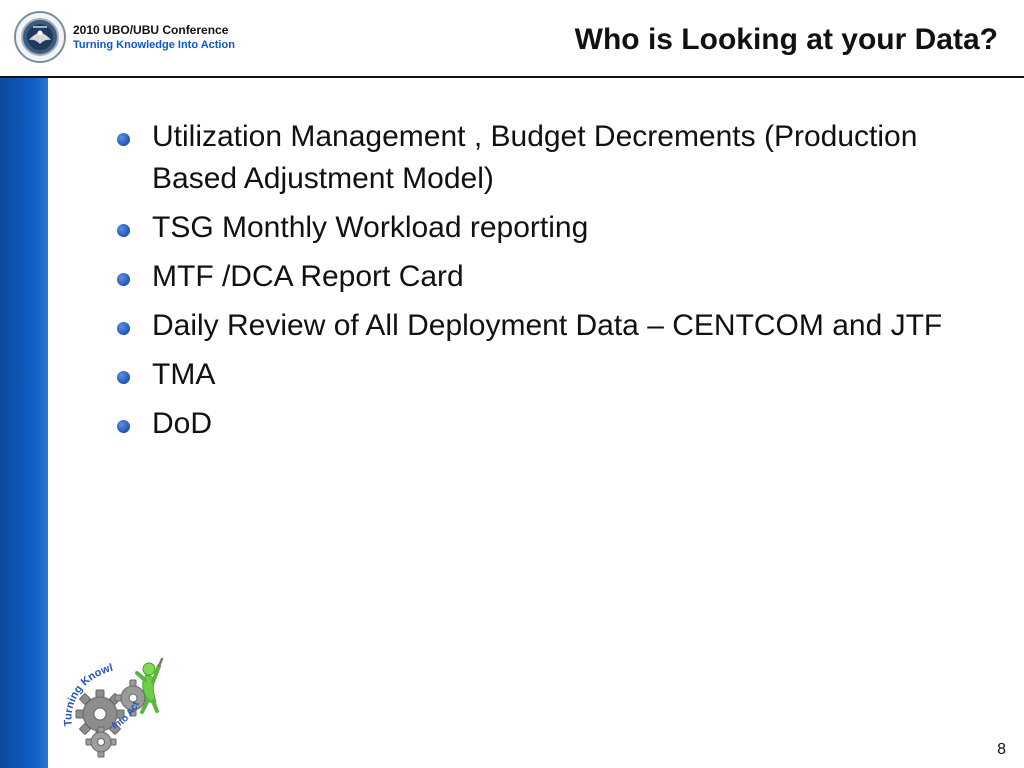  I want to click on bullet-item: DoD, so click(557, 424).